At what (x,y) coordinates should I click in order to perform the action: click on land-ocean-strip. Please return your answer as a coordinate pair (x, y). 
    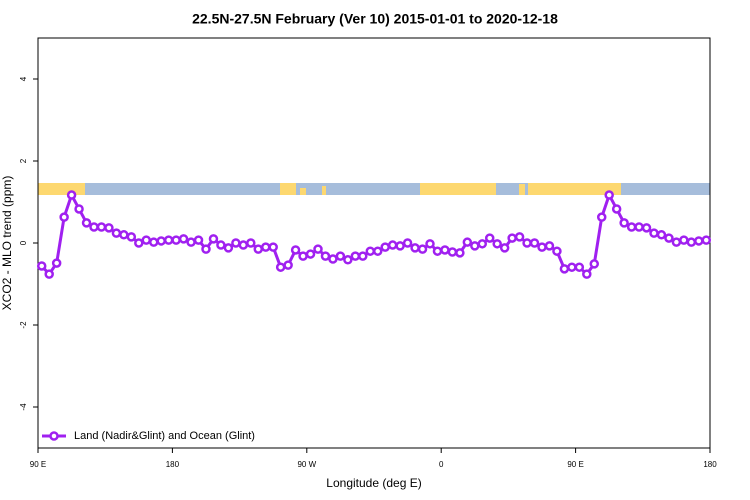
    Looking at the image, I should click on (374, 189).